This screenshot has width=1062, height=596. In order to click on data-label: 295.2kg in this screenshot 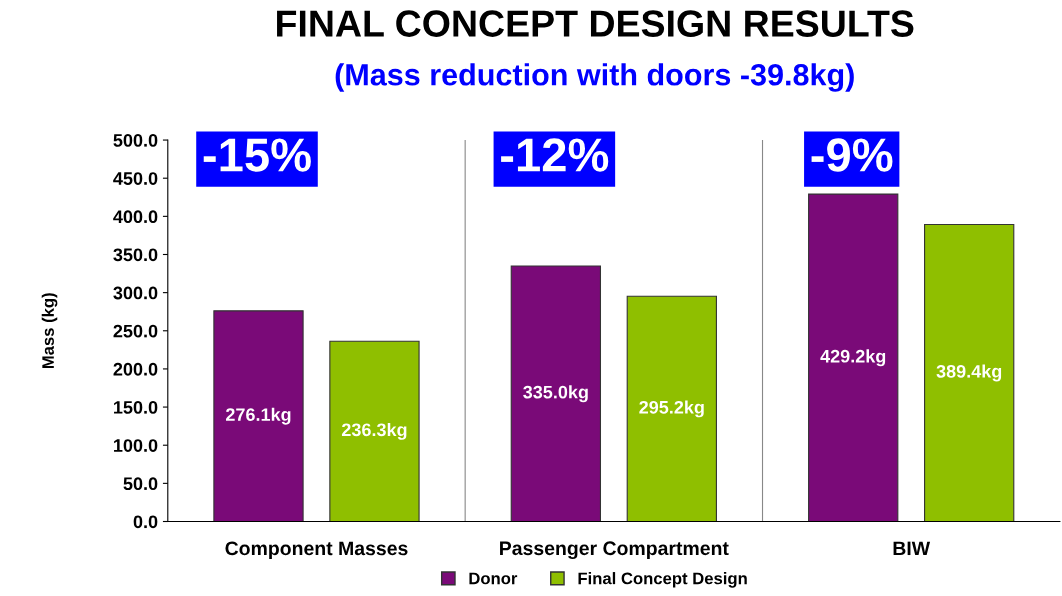, I will do `click(671, 409)`.